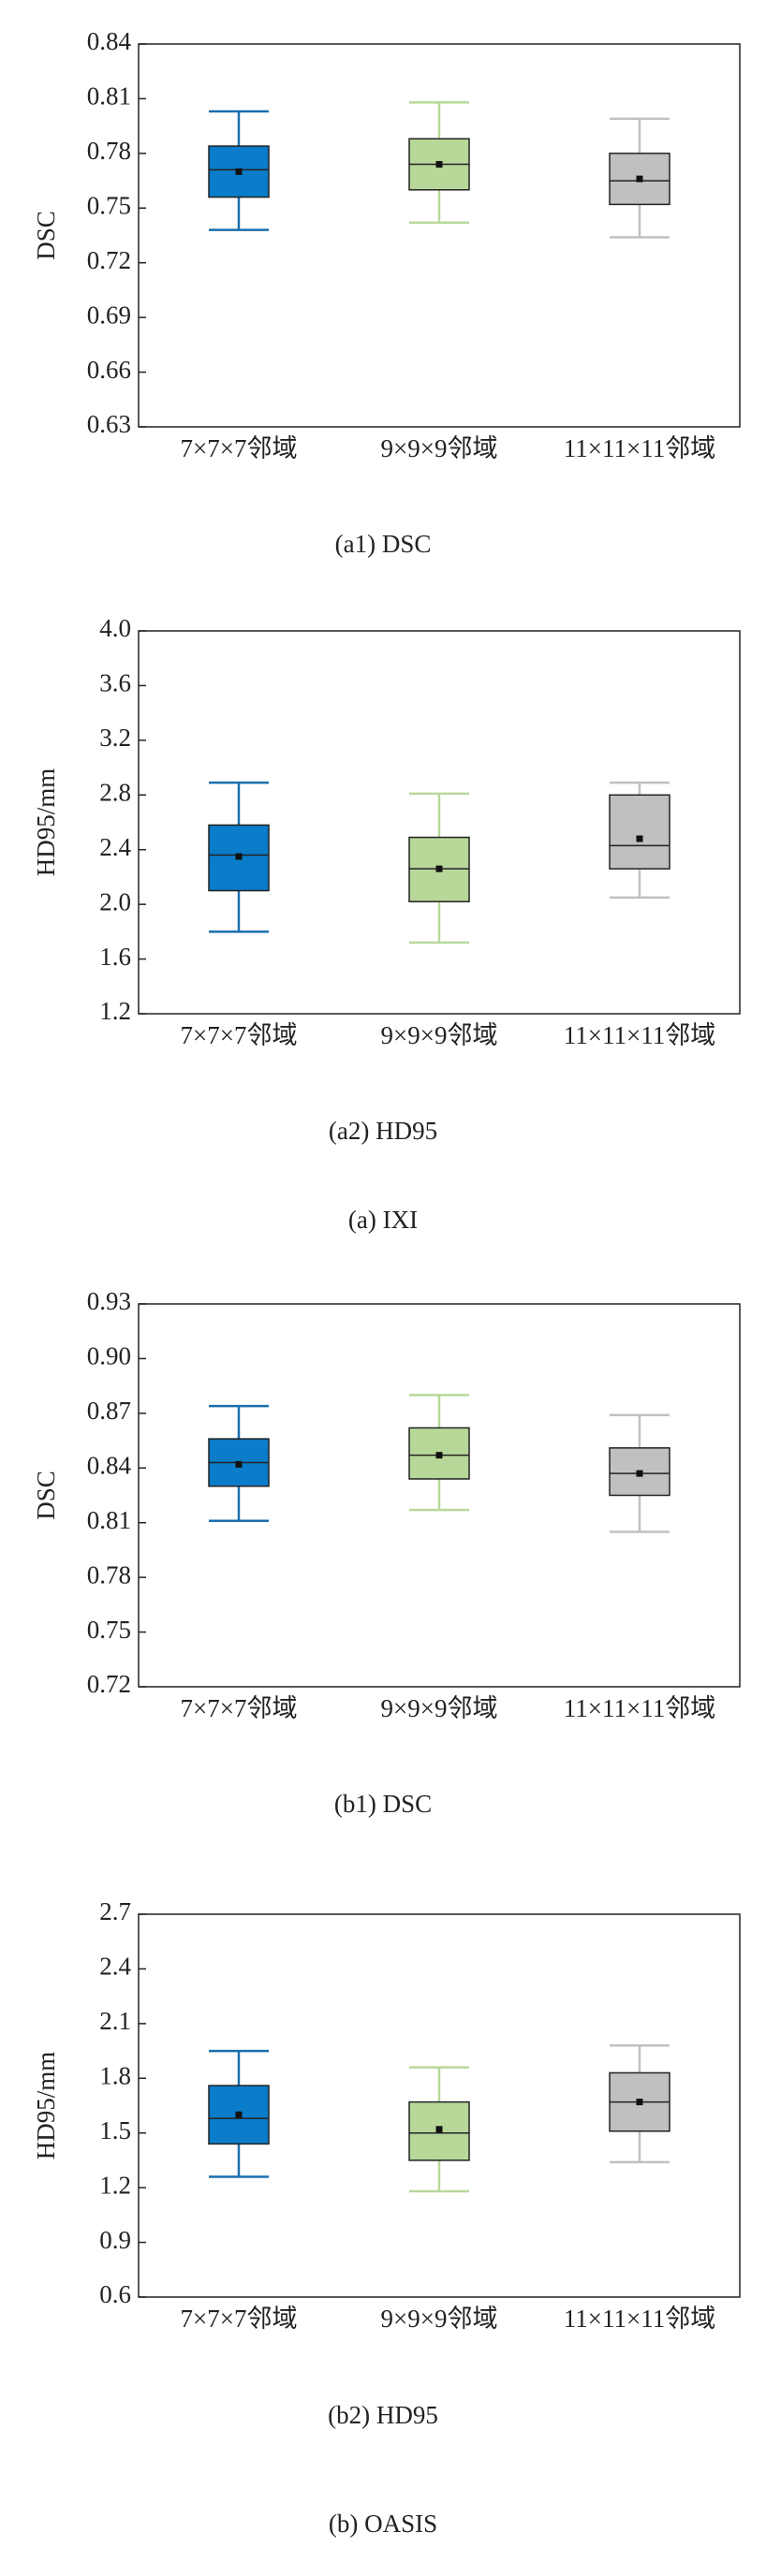  What do you see at coordinates (383, 2524) in the screenshot?
I see `group-caption: (b) OASIS` at bounding box center [383, 2524].